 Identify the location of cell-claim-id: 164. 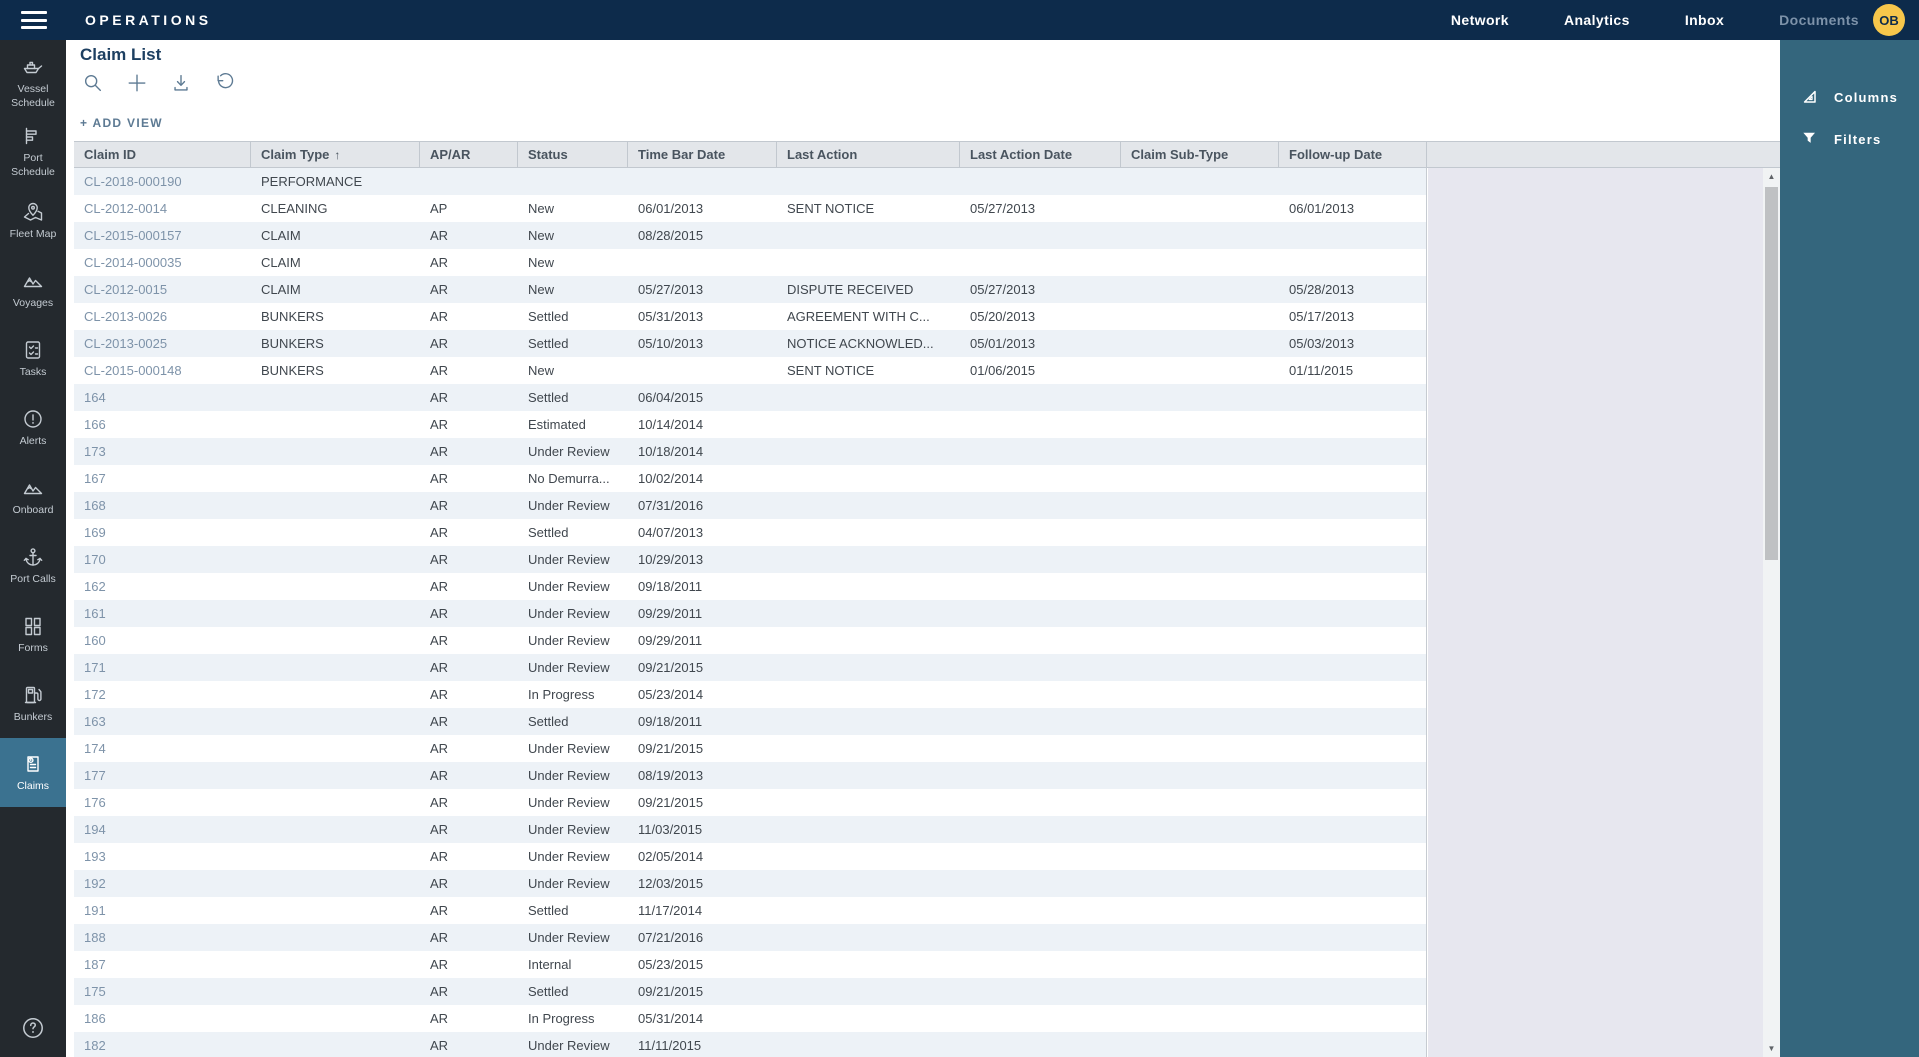
(95, 397).